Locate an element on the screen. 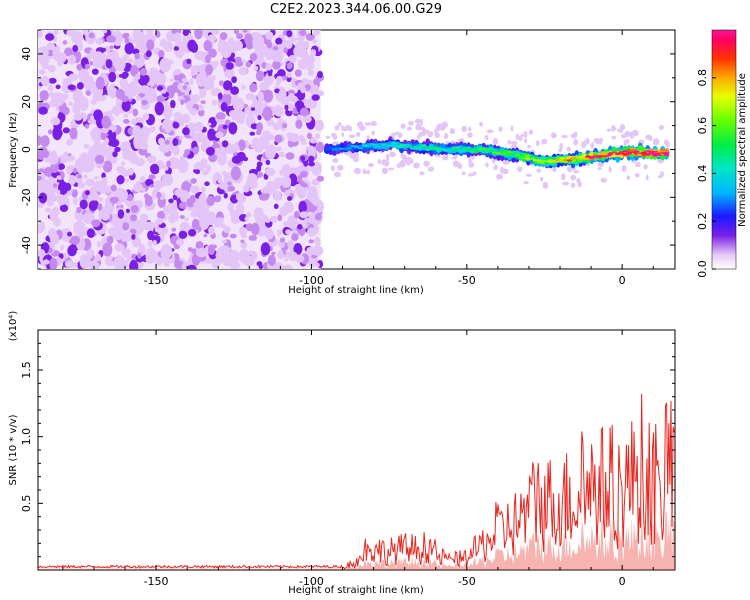  y-tick-label: 20 is located at coordinates (26, 102).